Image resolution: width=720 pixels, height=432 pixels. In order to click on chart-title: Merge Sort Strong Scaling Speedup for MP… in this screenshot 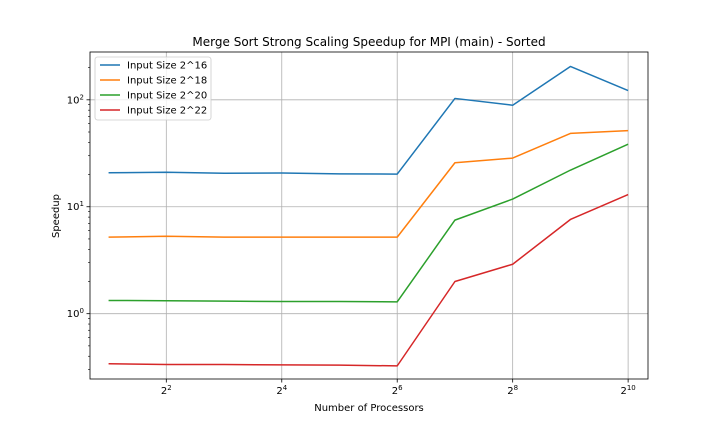, I will do `click(368, 42)`.